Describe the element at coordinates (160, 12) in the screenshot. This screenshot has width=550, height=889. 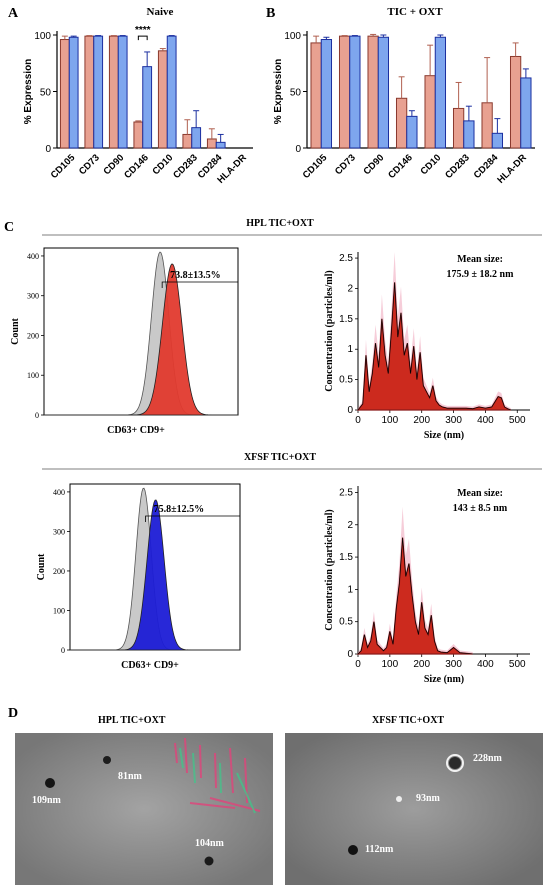
I see `chart-a-title: Naive` at that location.